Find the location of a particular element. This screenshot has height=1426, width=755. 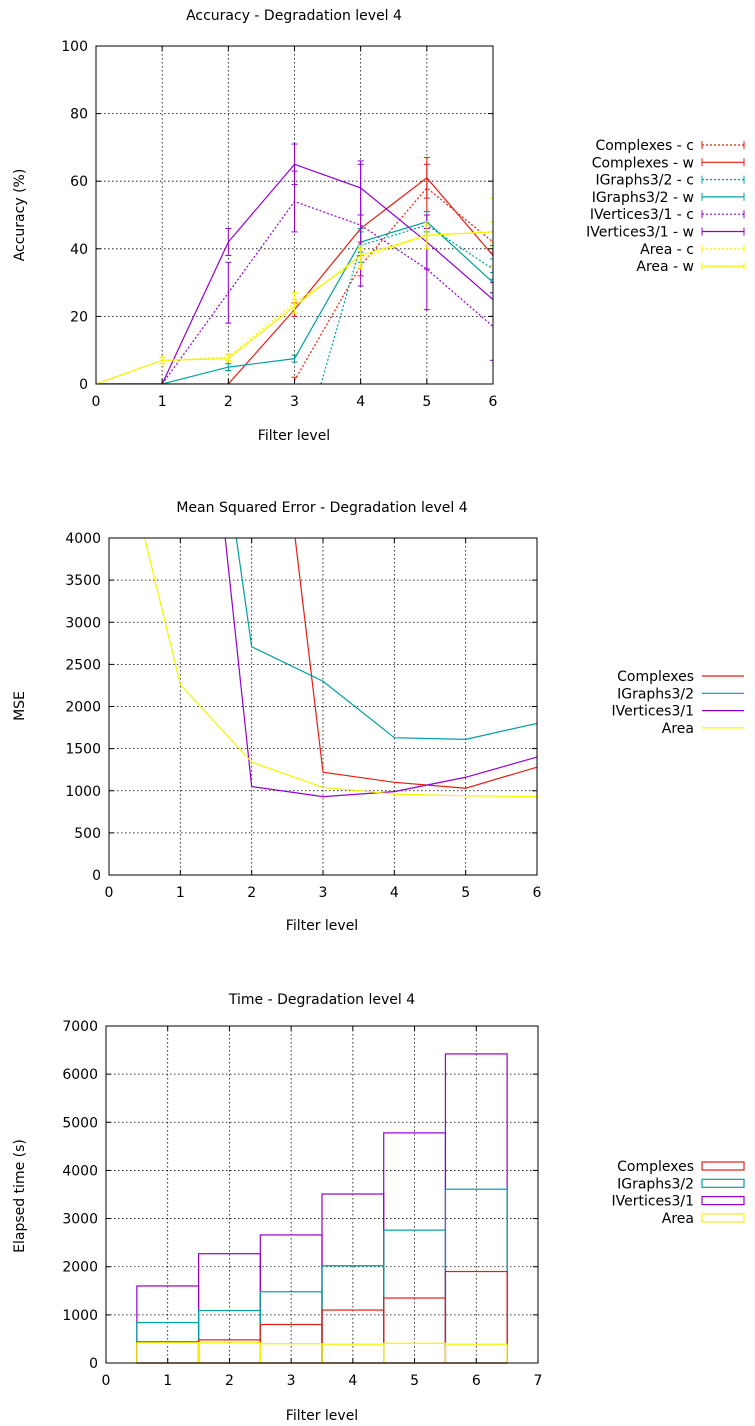

y-tick-label: 500 is located at coordinates (87, 834).